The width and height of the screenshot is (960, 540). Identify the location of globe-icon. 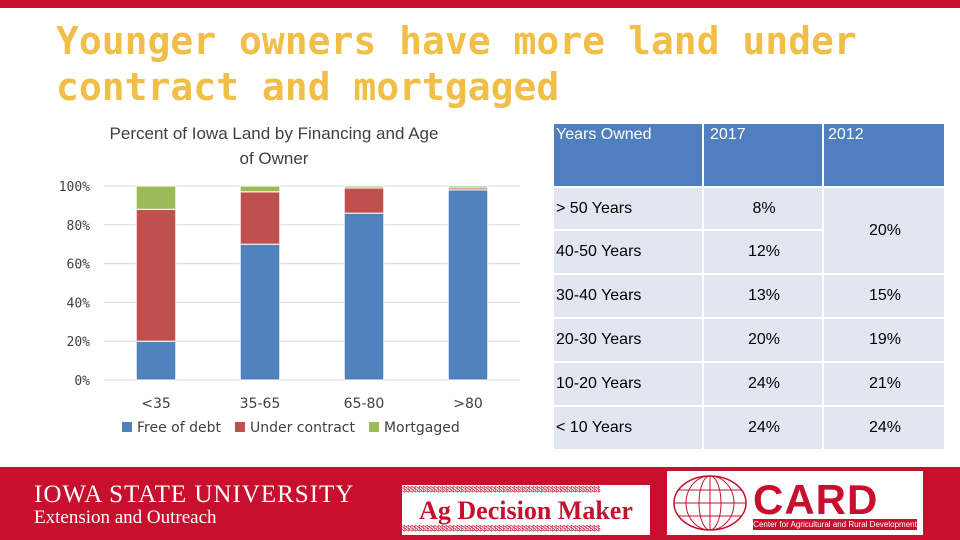
(710, 503).